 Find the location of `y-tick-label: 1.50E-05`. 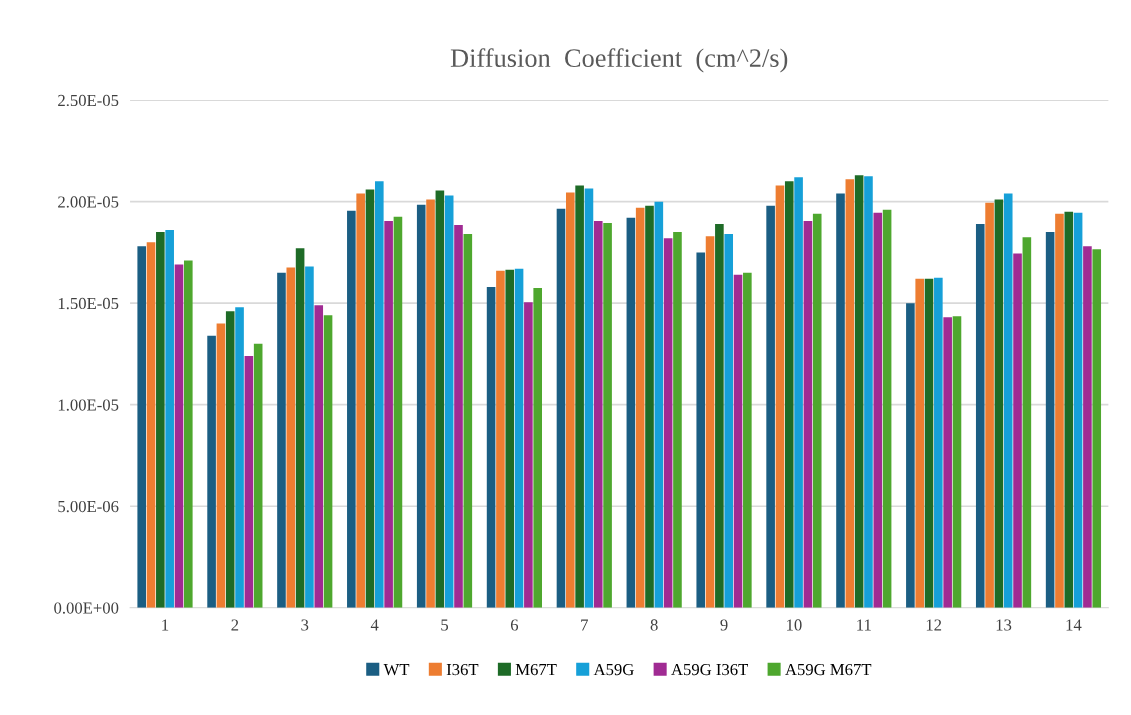

y-tick-label: 1.50E-05 is located at coordinates (88, 303).